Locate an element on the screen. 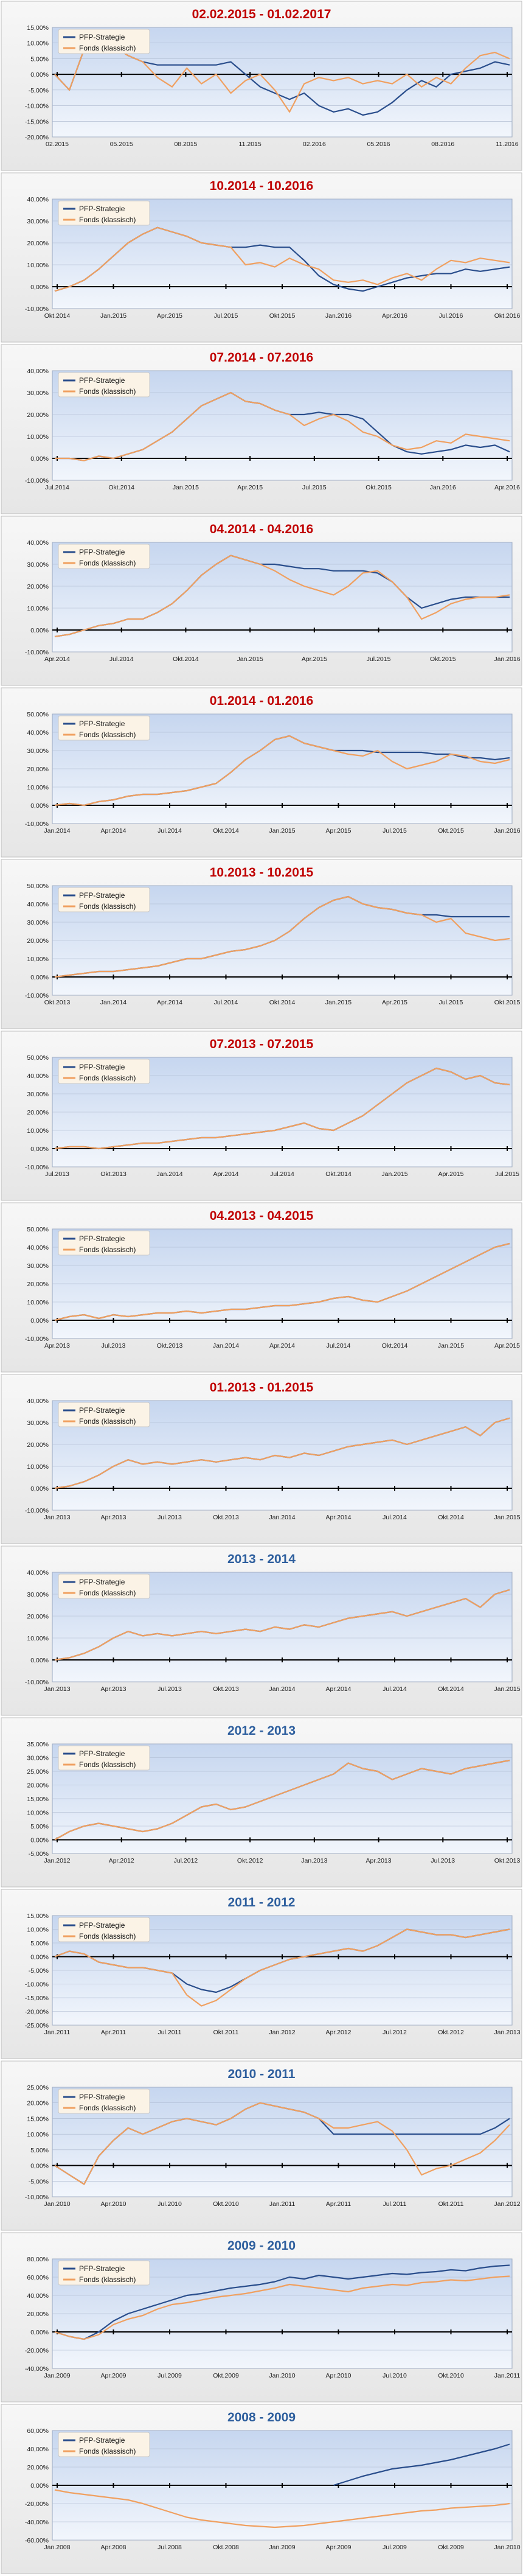 The width and height of the screenshot is (523, 2576). x-tick-label: Jan.2011 is located at coordinates (58, 2032).